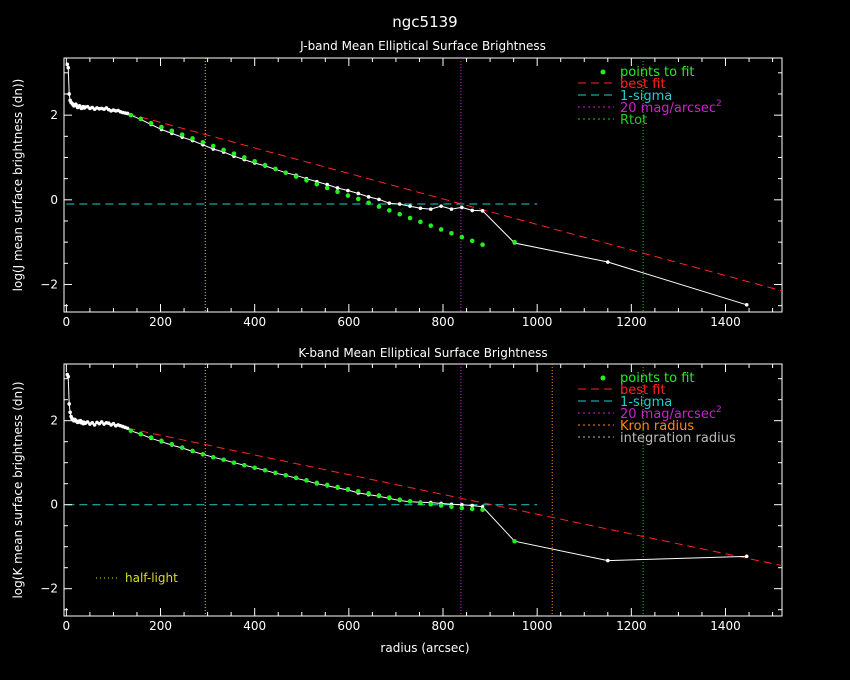 This screenshot has width=850, height=680. What do you see at coordinates (151, 578) in the screenshot?
I see `half-light-legend-label: half-light` at bounding box center [151, 578].